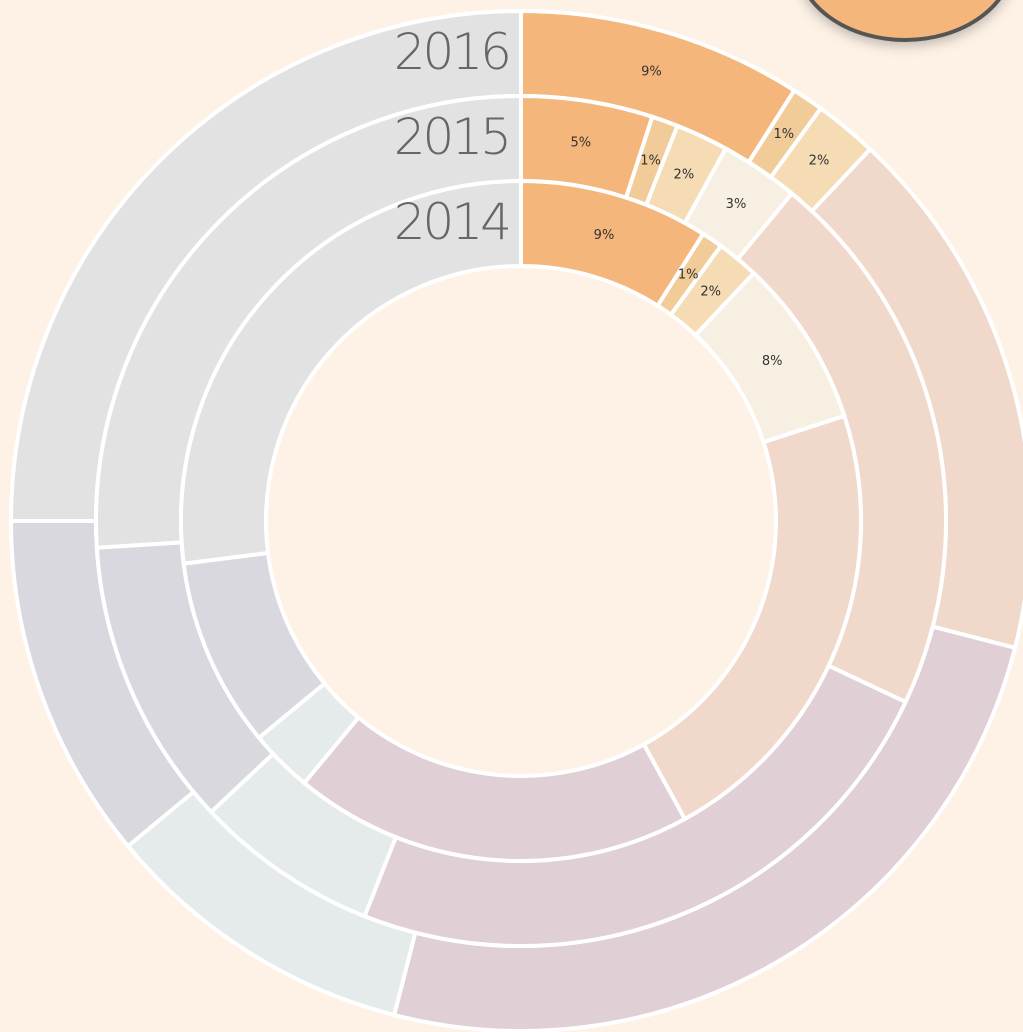 The height and width of the screenshot is (1032, 1023). I want to click on data-label: 3%, so click(736, 204).